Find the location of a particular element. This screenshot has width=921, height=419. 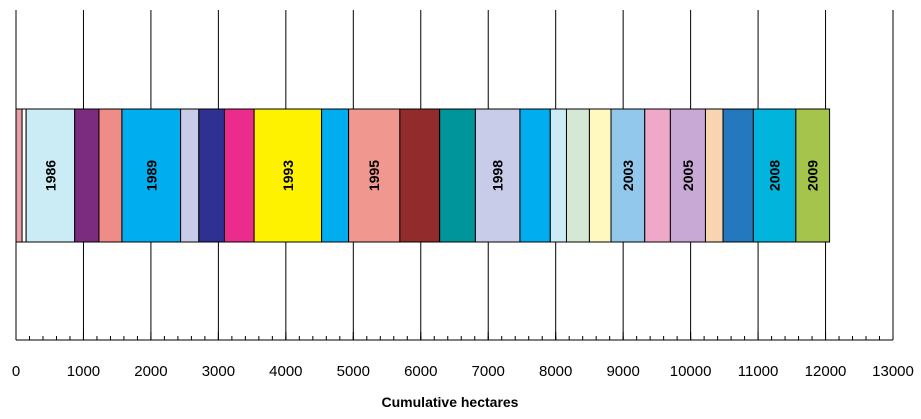

segment-label: 2005 is located at coordinates (688, 175).